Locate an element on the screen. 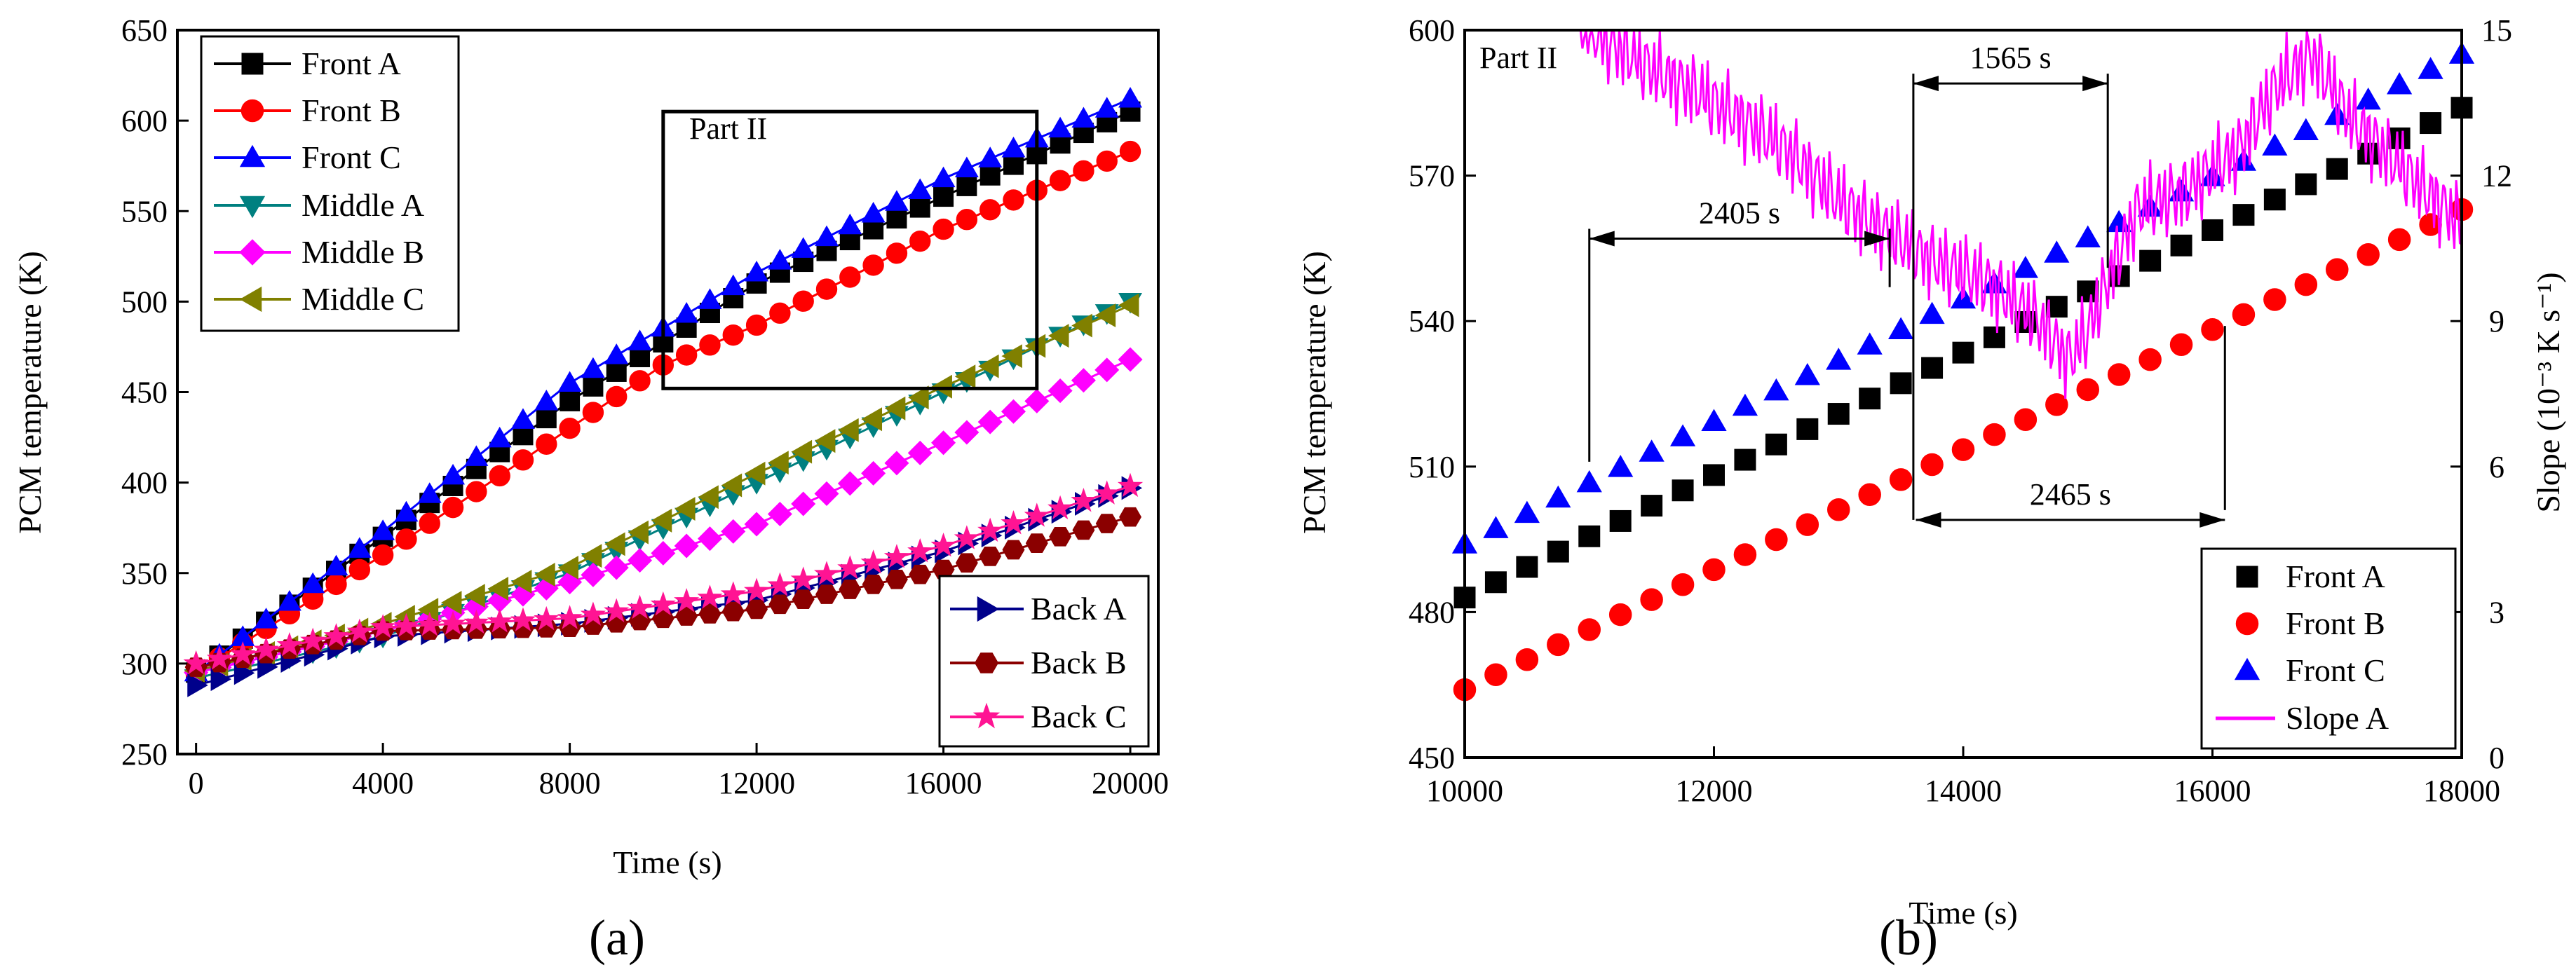 The height and width of the screenshot is (979, 2576). legend-marker-back-a is located at coordinates (989, 609).